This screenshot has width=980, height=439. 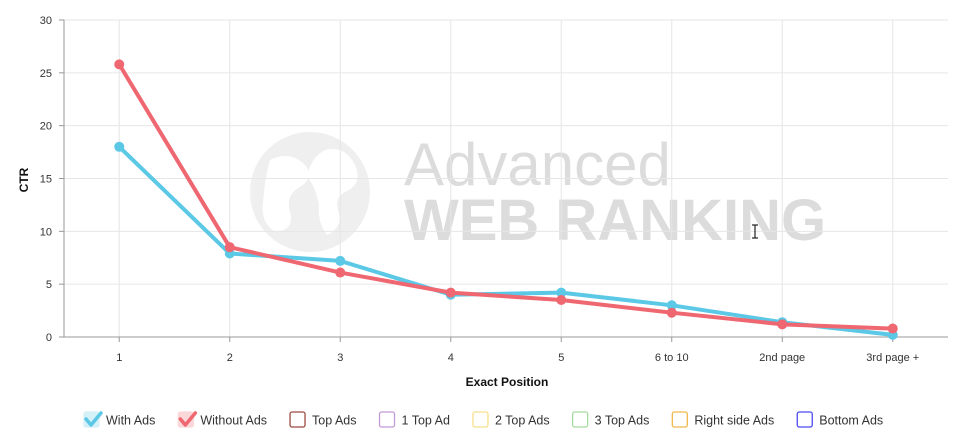 What do you see at coordinates (851, 421) in the screenshot?
I see `legend-label: Bottom Ads` at bounding box center [851, 421].